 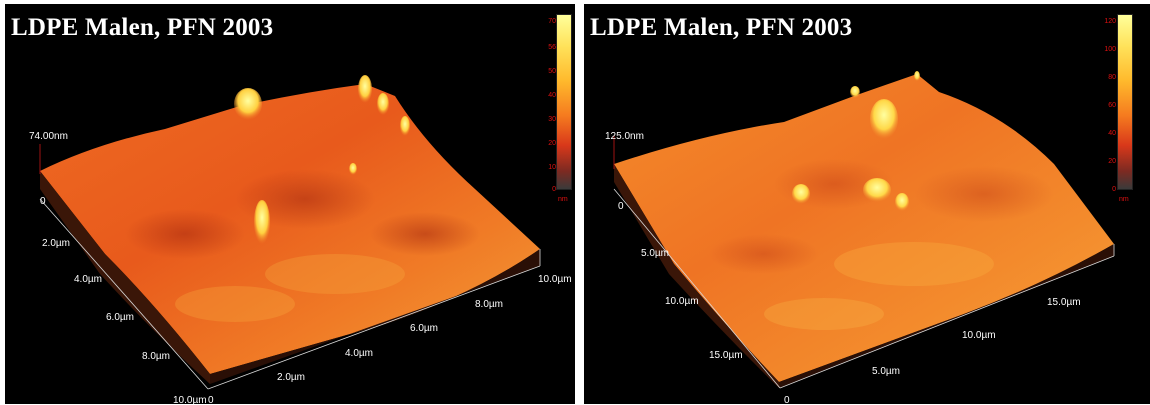 What do you see at coordinates (552, 21) in the screenshot?
I see `colorbar-tick: 70` at bounding box center [552, 21].